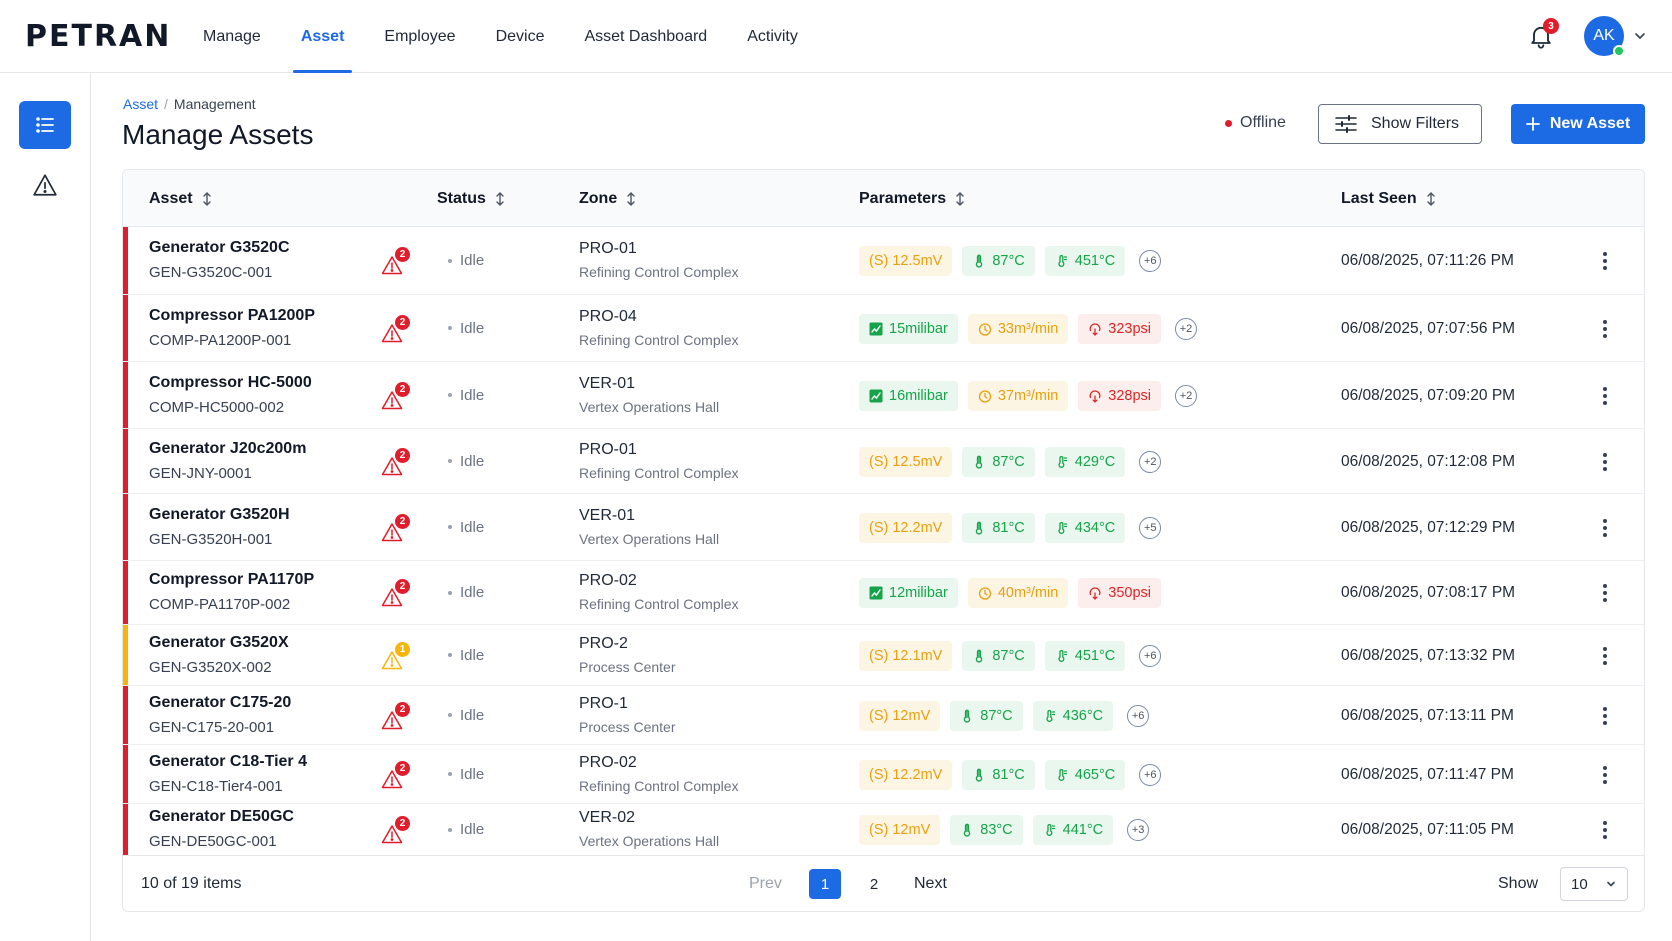  I want to click on column-header-parameters: Parameters, so click(912, 198).